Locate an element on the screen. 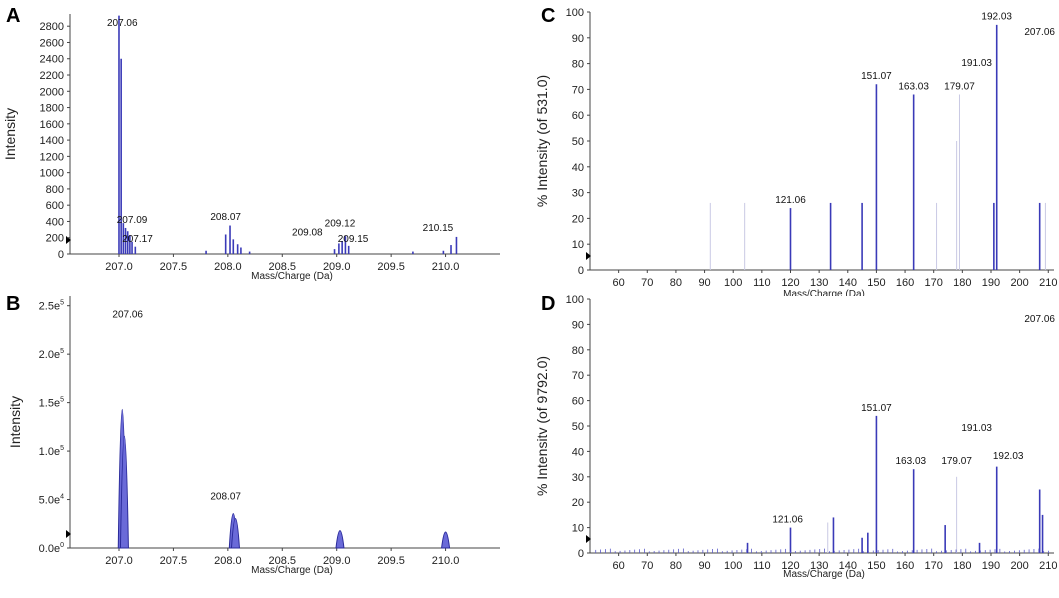 The width and height of the screenshot is (1059, 598). y-tick-label: 30 is located at coordinates (578, 194).